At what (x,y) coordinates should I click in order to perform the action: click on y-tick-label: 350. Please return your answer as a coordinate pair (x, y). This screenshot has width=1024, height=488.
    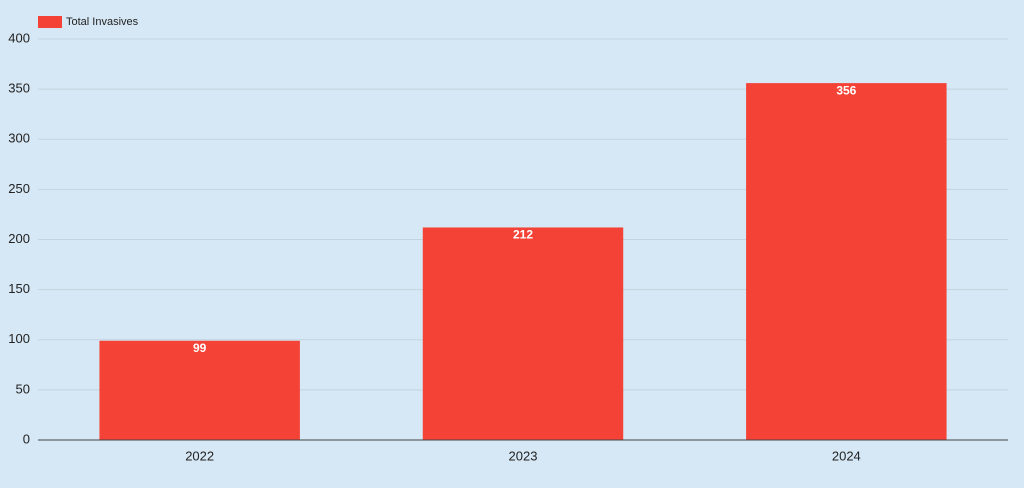
    Looking at the image, I should click on (19, 88).